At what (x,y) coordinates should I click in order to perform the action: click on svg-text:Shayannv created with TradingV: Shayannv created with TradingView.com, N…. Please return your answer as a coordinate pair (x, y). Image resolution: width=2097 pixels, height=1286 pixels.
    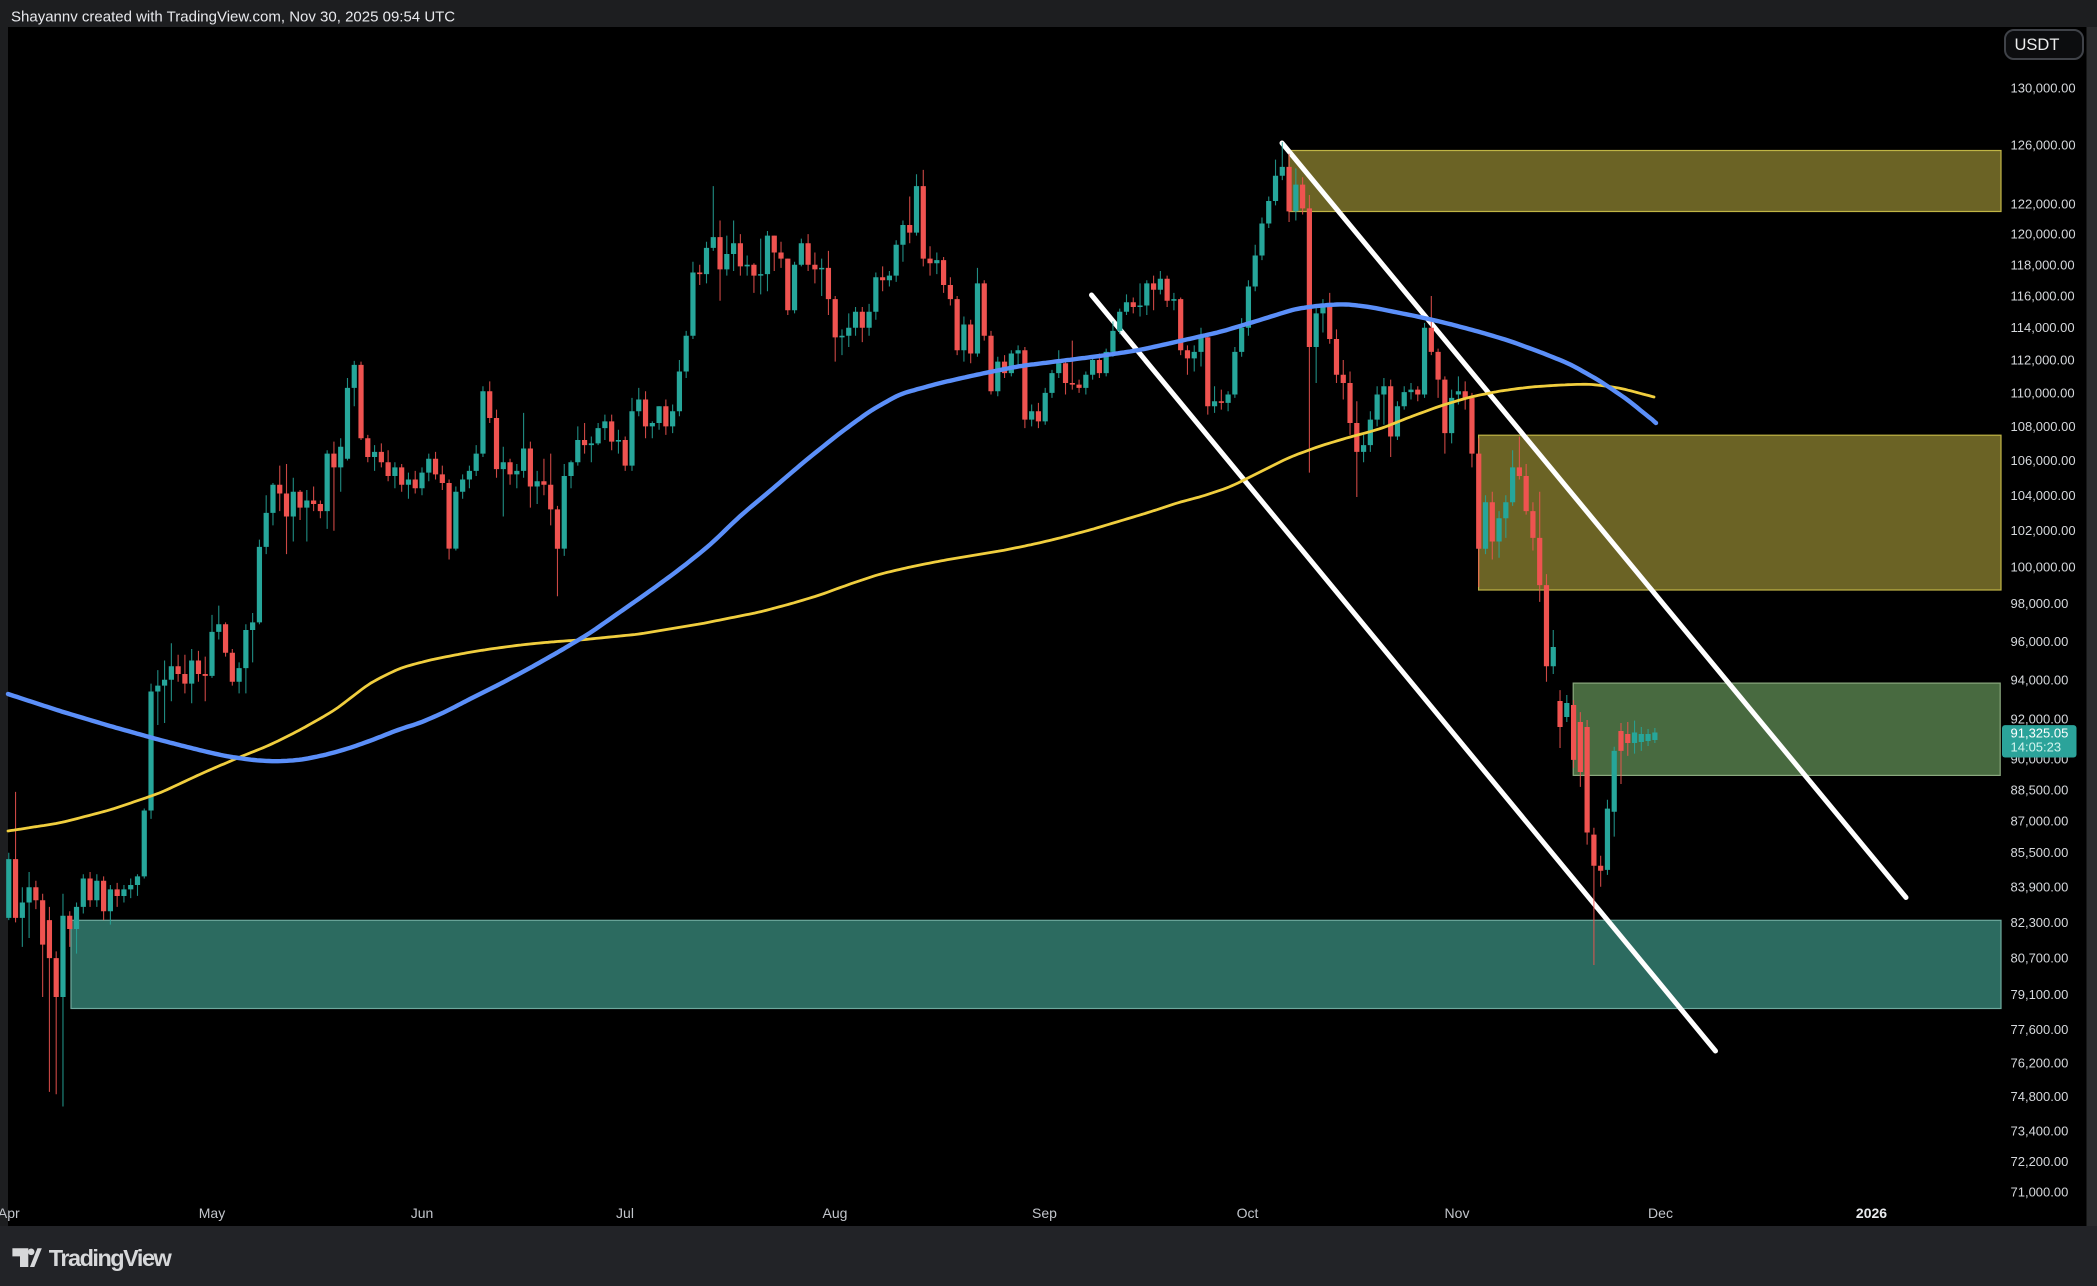
    Looking at the image, I should click on (233, 17).